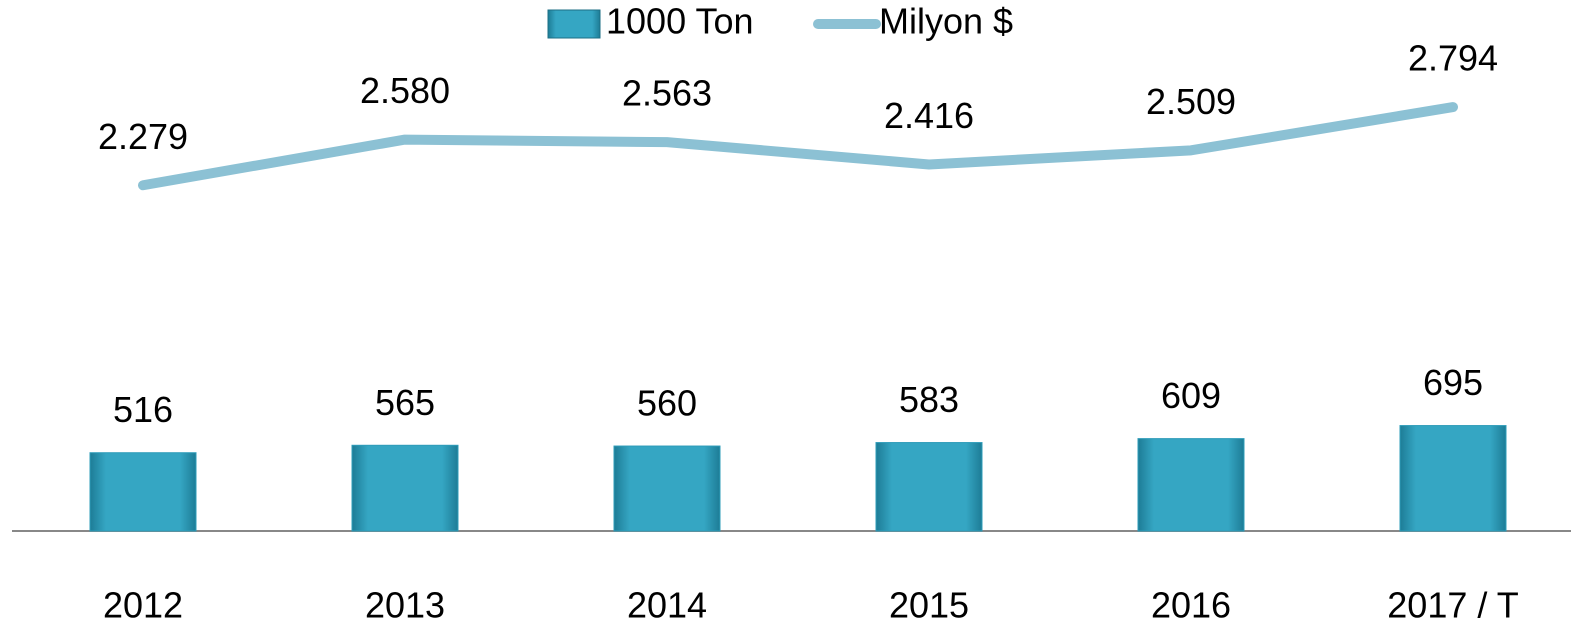  Describe the element at coordinates (667, 403) in the screenshot. I see `data-label: 560` at that location.